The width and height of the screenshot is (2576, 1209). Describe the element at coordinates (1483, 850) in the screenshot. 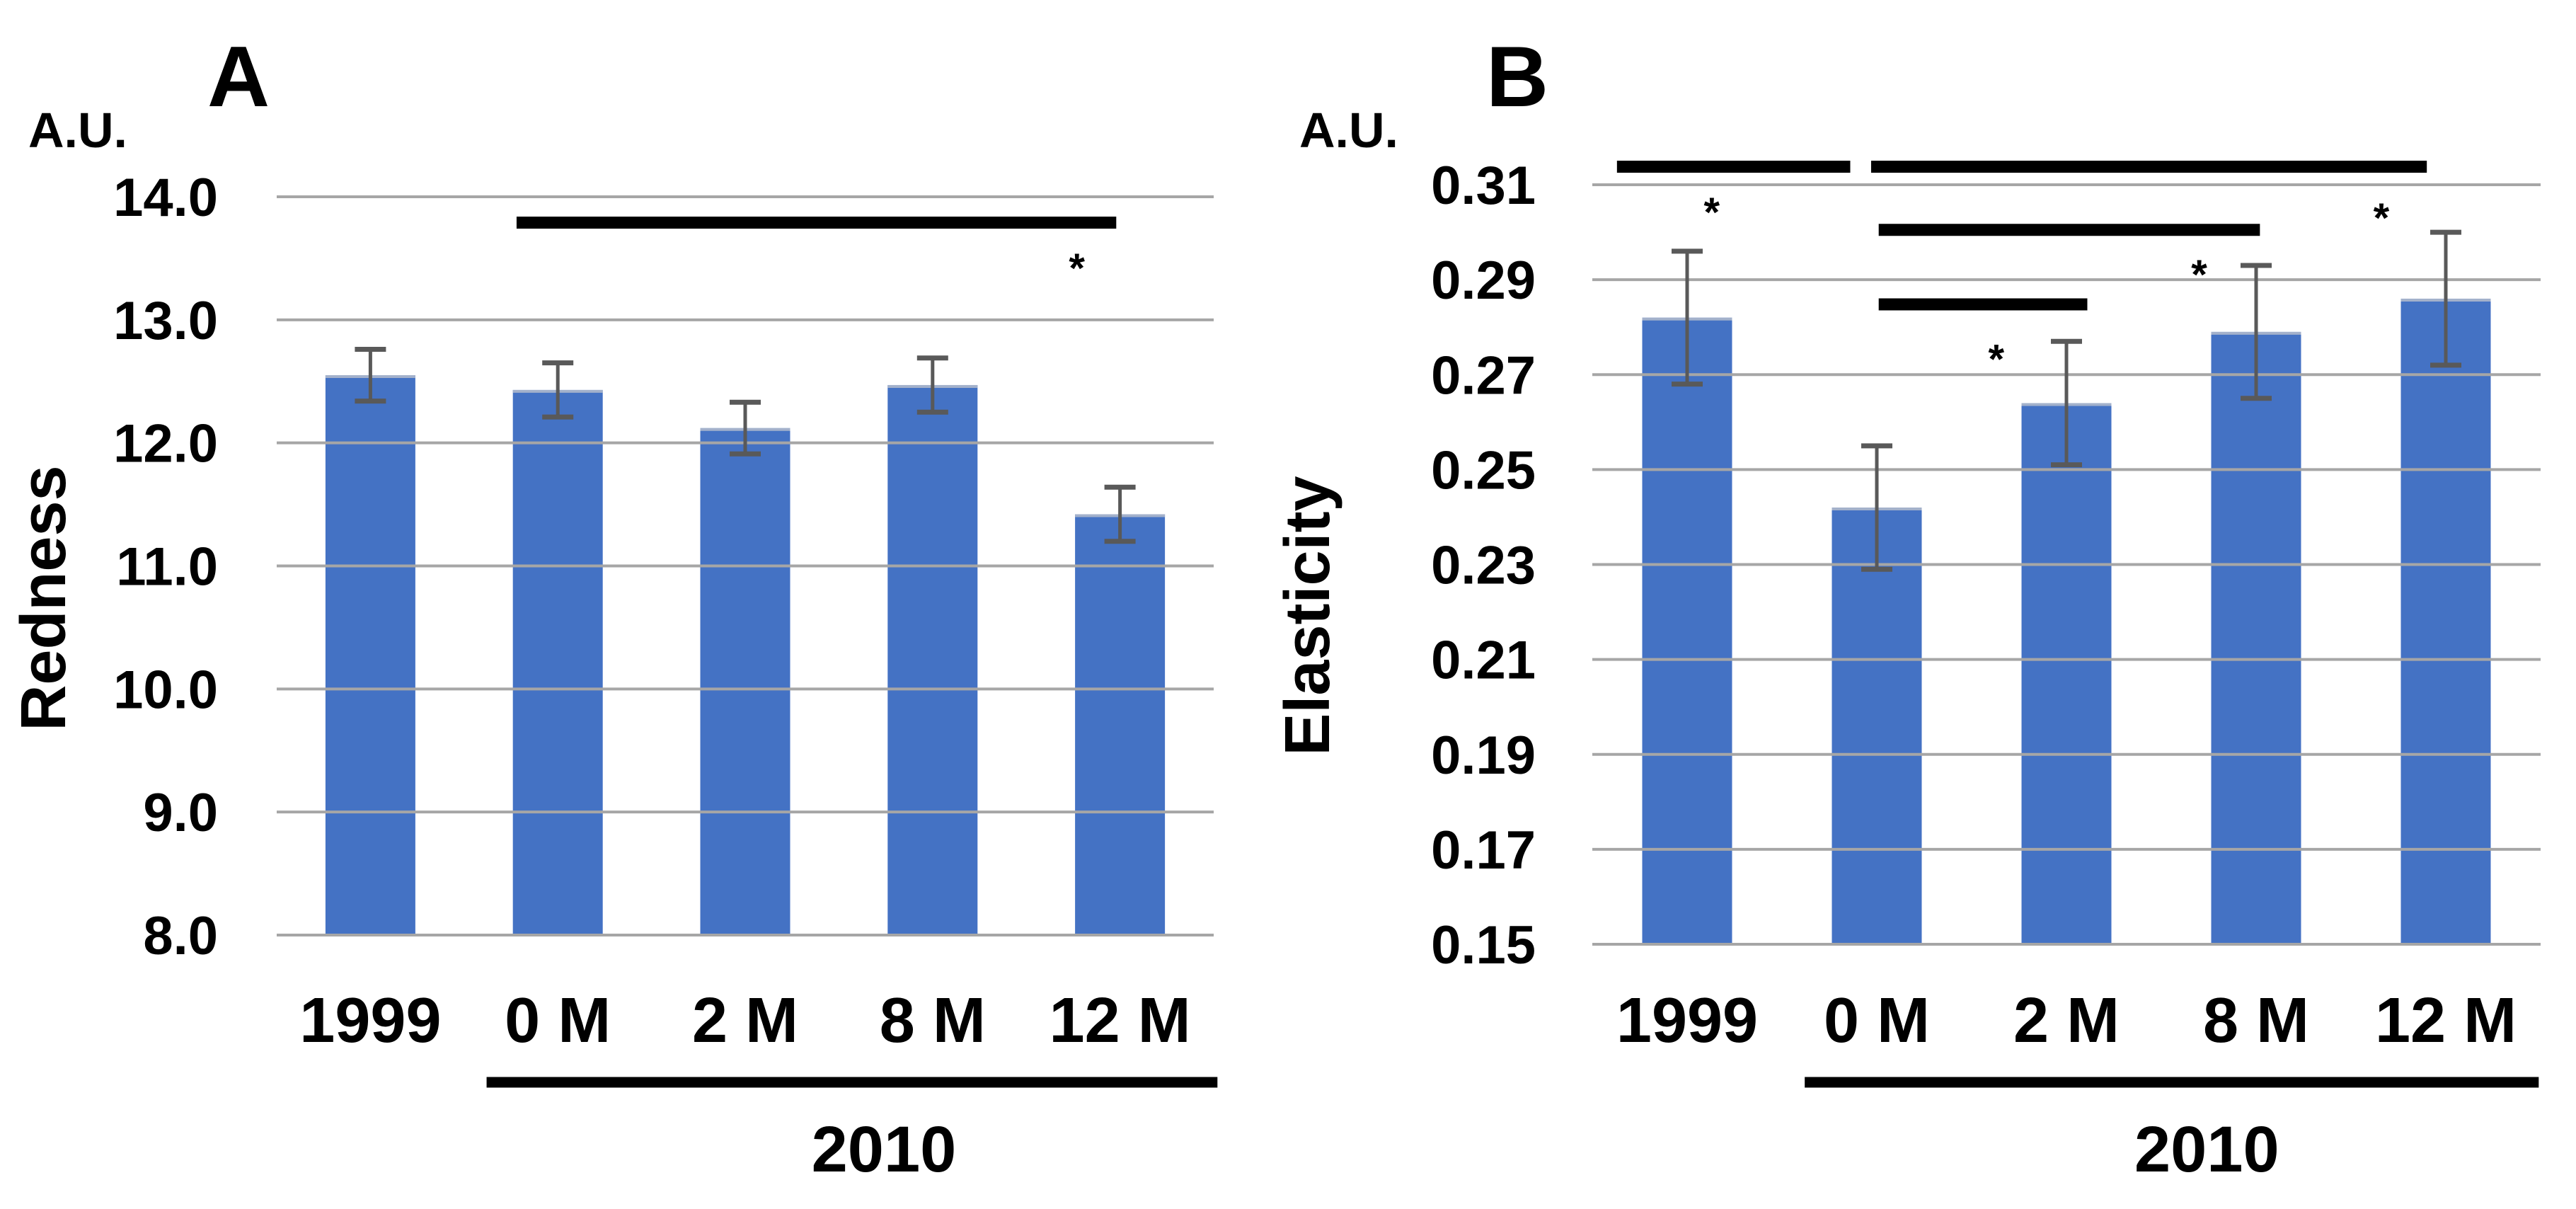

I see `chart-b-ytick-0-17: 0.17` at that location.